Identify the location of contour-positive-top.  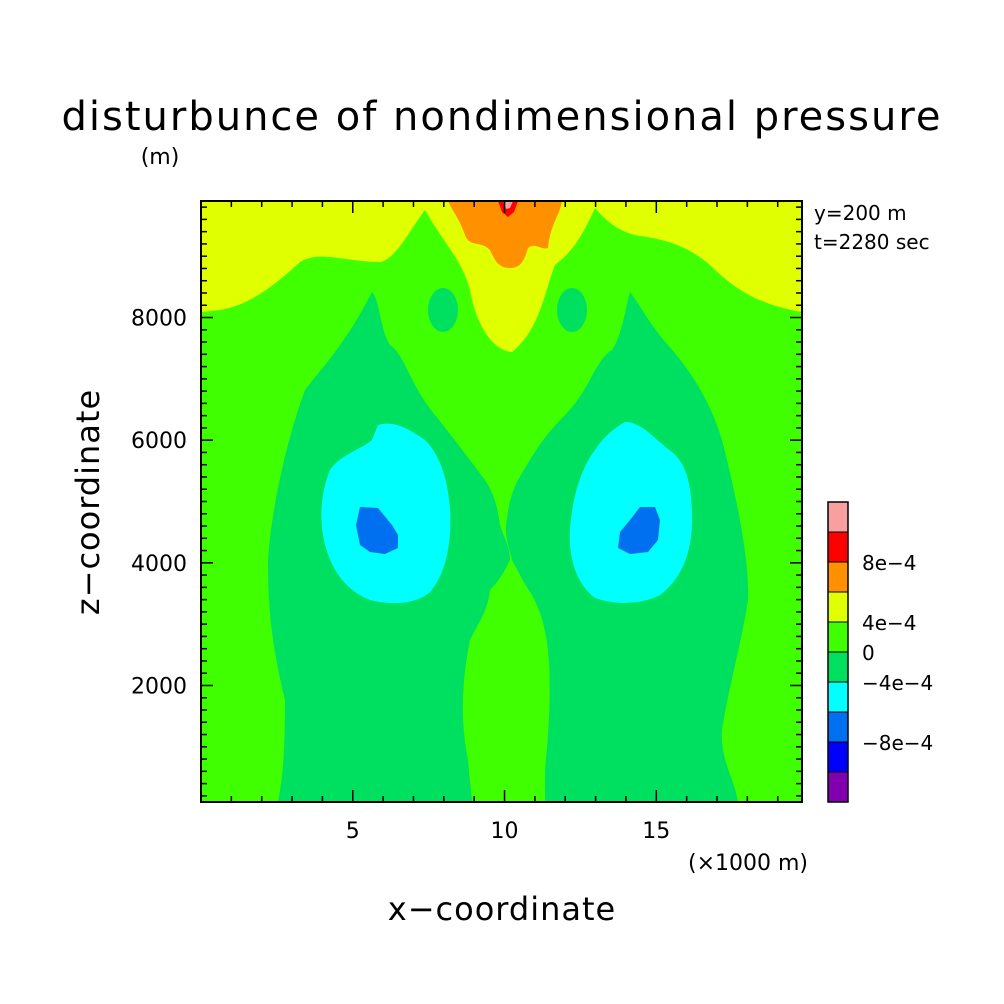
(501, 276).